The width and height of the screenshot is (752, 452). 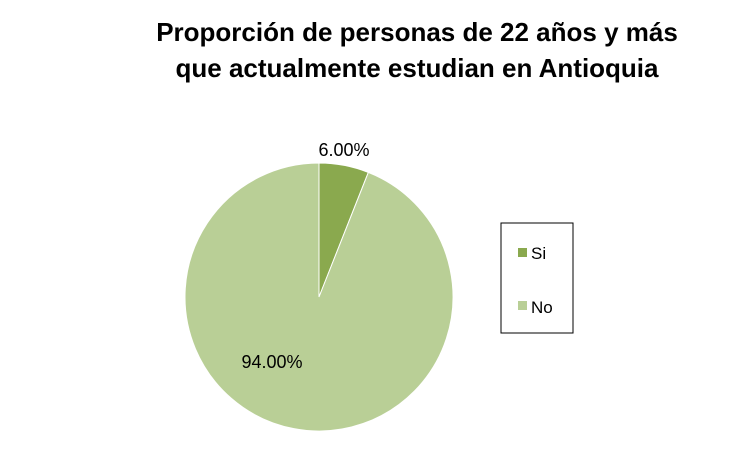 What do you see at coordinates (271, 362) in the screenshot?
I see `data-label-no: 94.00%` at bounding box center [271, 362].